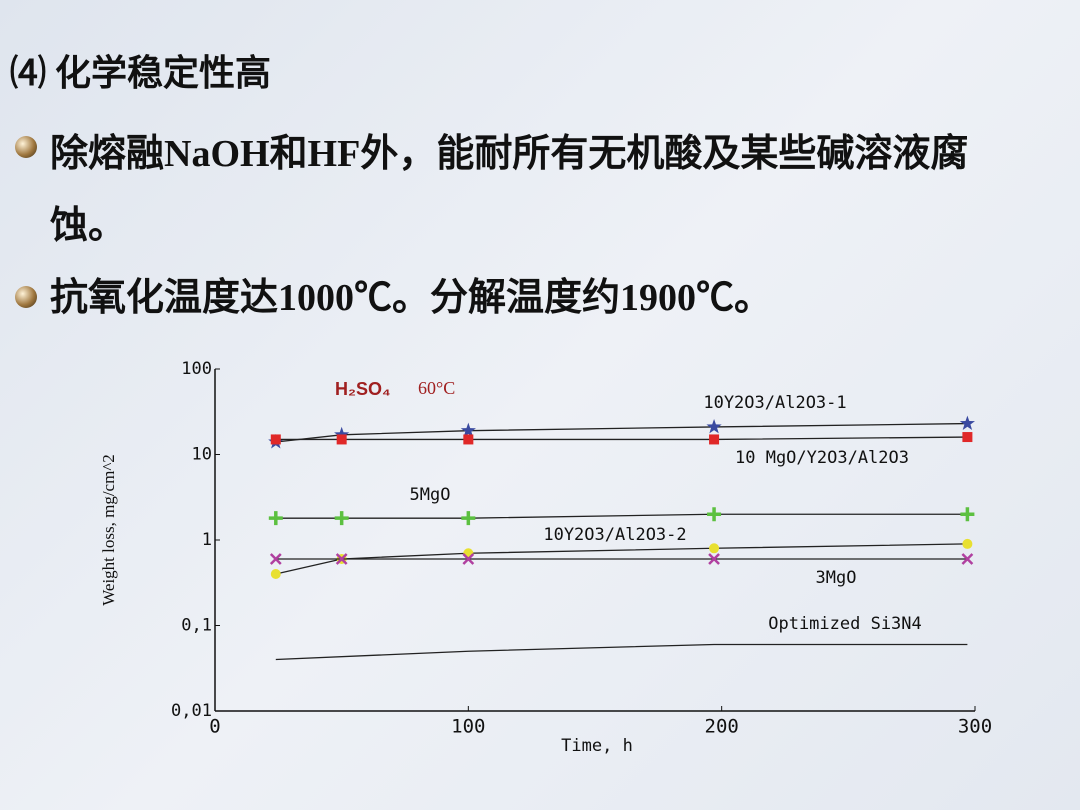  What do you see at coordinates (597, 746) in the screenshot?
I see `x-axis-label: Time, h` at bounding box center [597, 746].